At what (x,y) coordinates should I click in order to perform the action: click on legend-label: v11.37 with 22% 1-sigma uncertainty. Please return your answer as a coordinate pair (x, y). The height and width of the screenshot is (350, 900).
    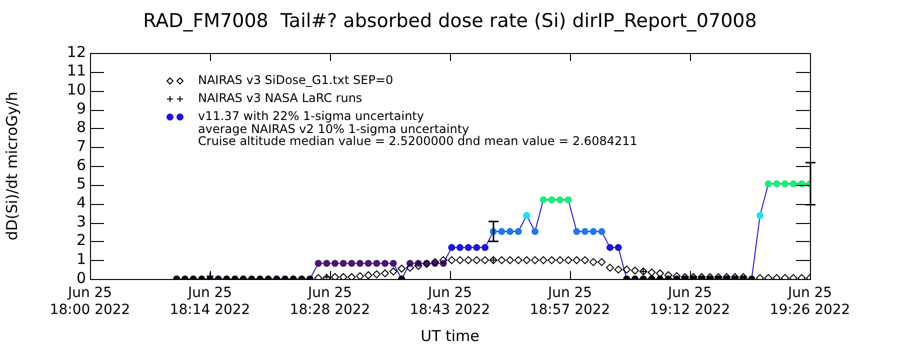
    Looking at the image, I should click on (311, 116).